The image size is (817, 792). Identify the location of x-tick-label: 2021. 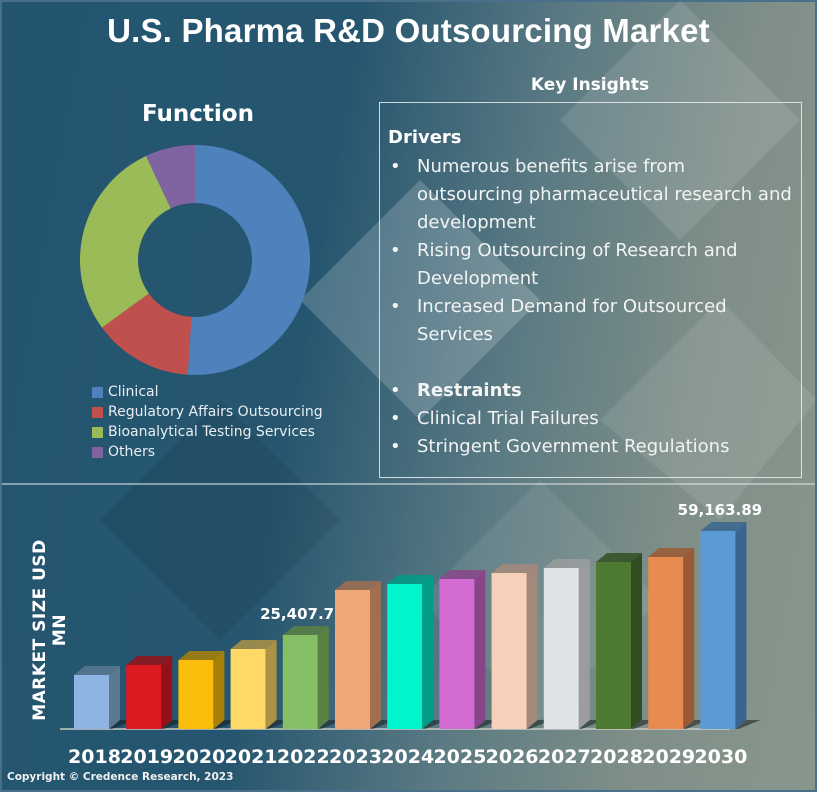
(251, 757).